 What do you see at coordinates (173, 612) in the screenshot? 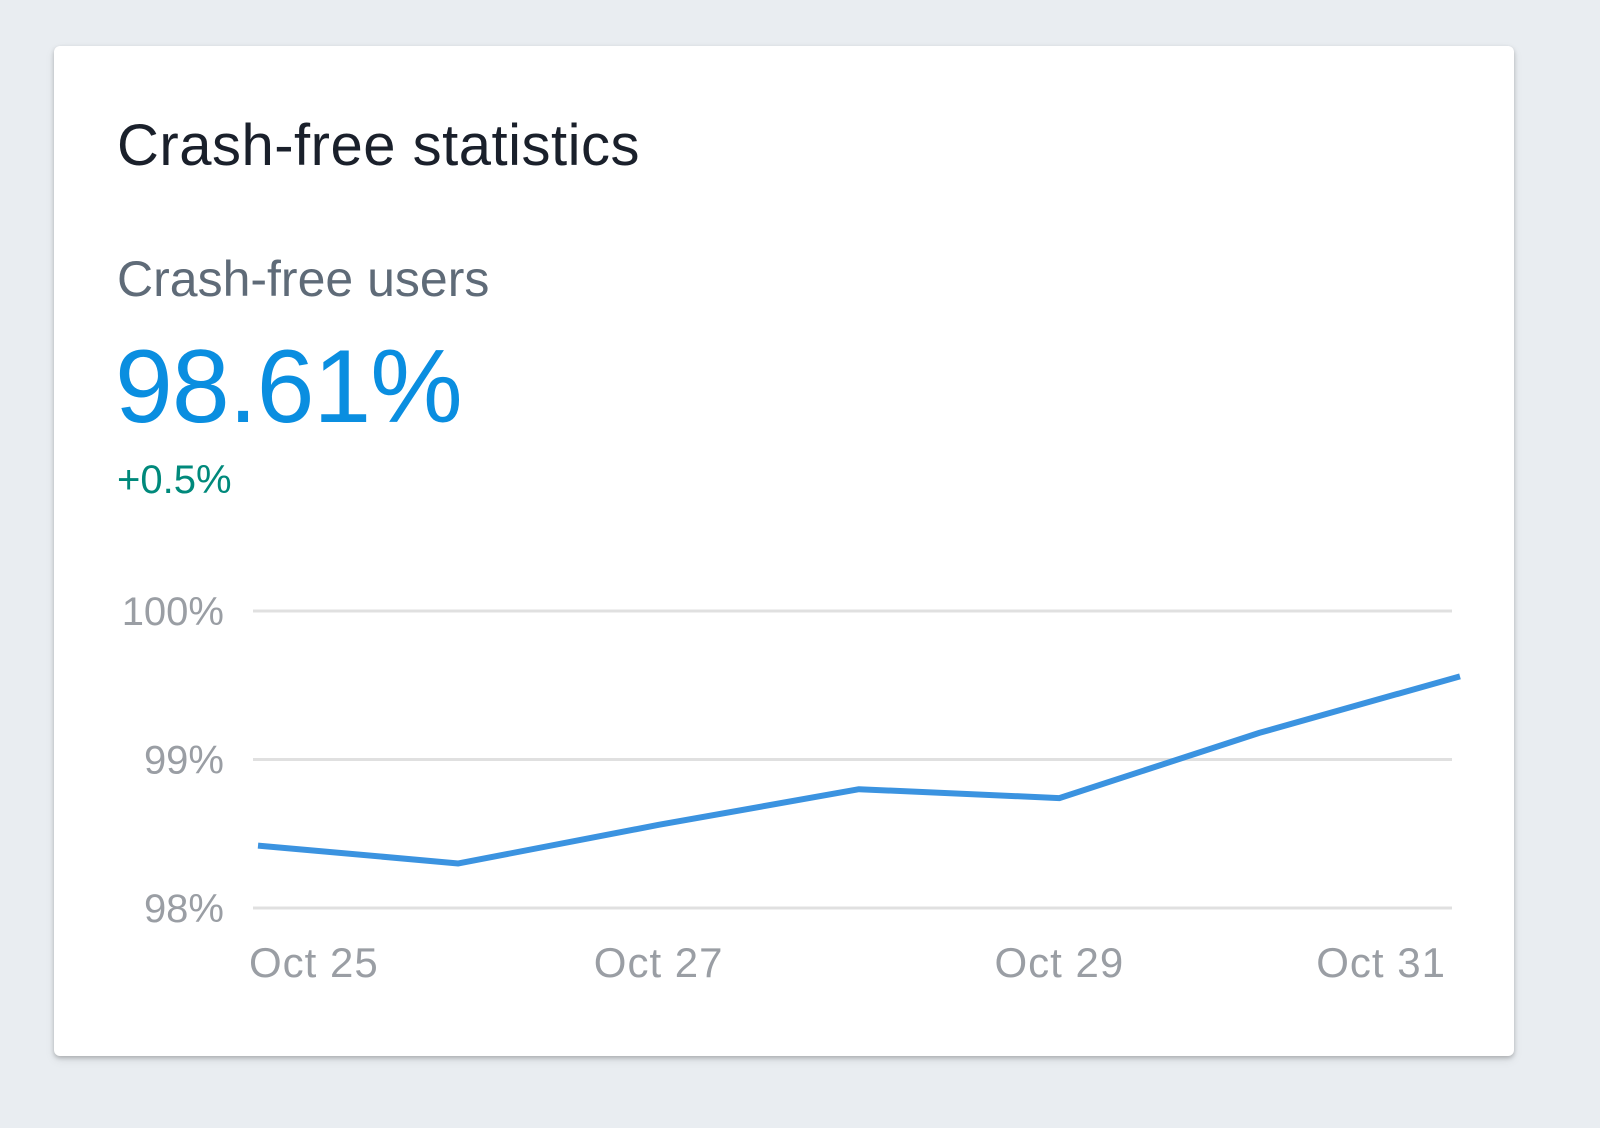
I see `y-tick-label: 100%` at bounding box center [173, 612].